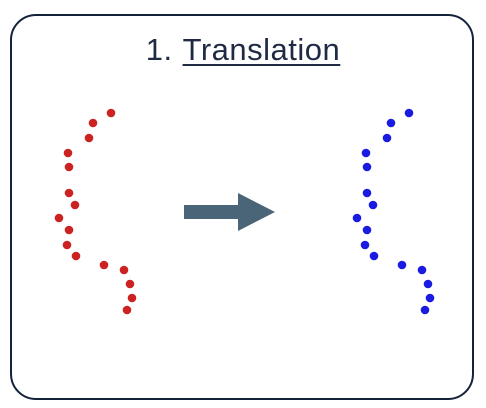  I want to click on arrow-shaft, so click(212, 212).